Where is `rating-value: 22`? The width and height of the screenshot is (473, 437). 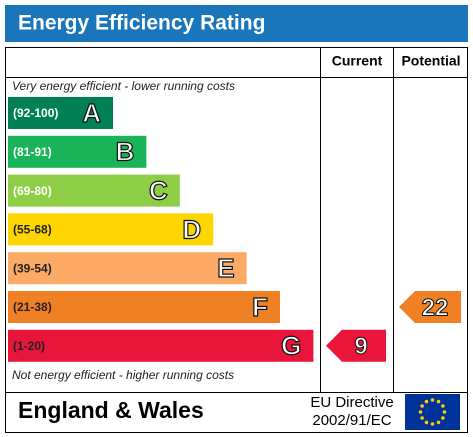 rating-value: 22 is located at coordinates (435, 307).